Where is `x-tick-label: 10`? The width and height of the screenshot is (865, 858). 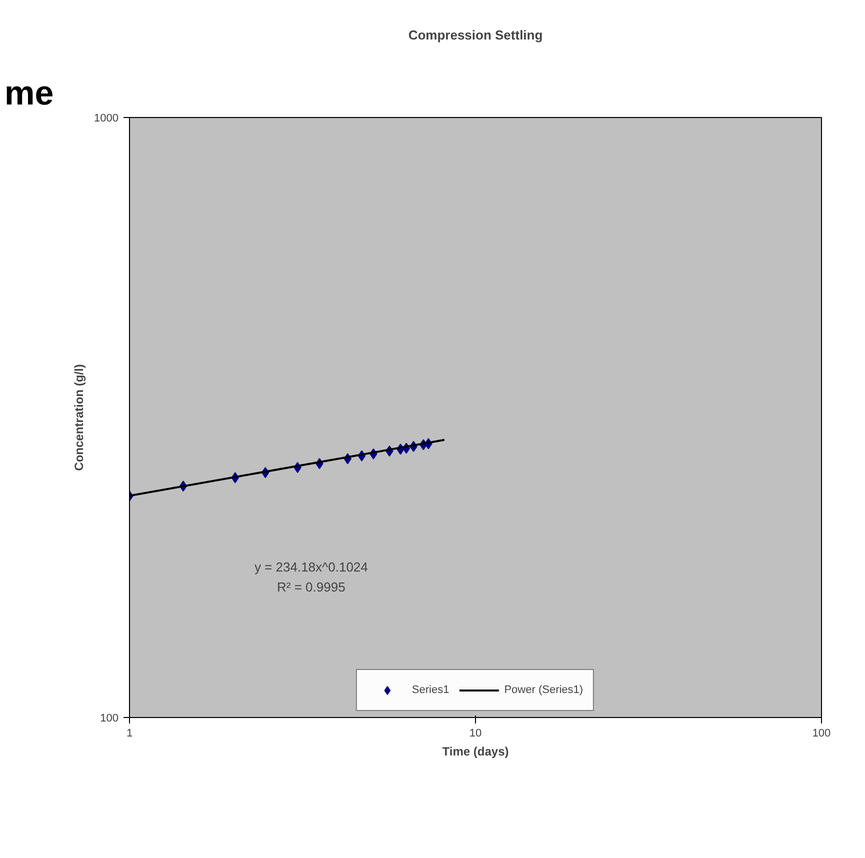
x-tick-label: 10 is located at coordinates (475, 734).